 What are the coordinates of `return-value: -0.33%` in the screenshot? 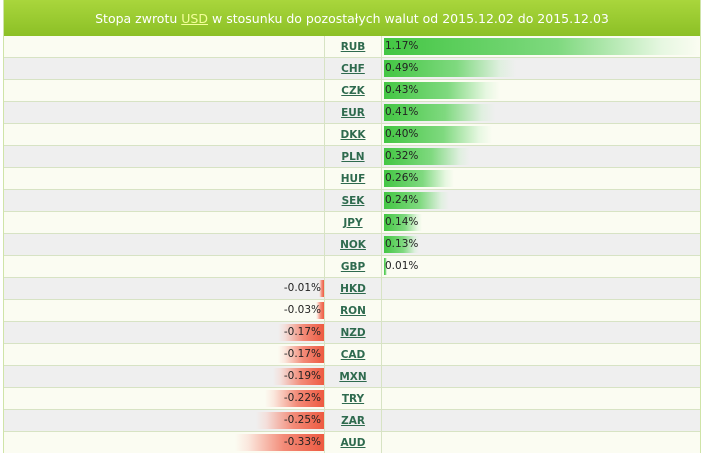 It's located at (302, 442).